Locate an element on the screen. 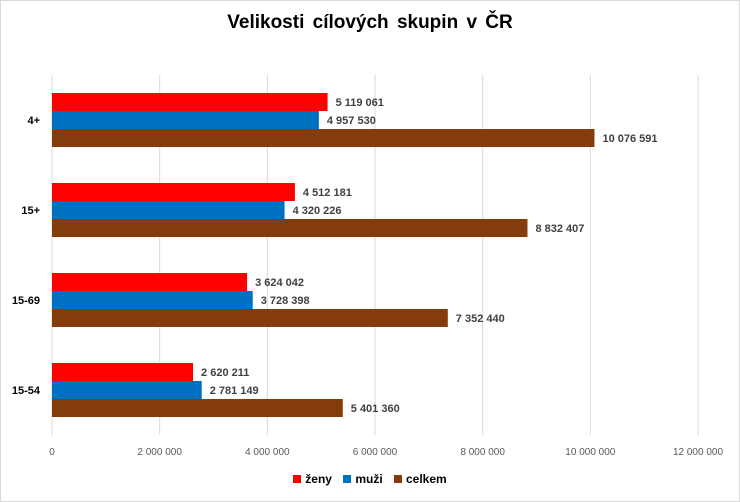 This screenshot has height=502, width=740. x-tick-label: 12 000 000 is located at coordinates (698, 452).